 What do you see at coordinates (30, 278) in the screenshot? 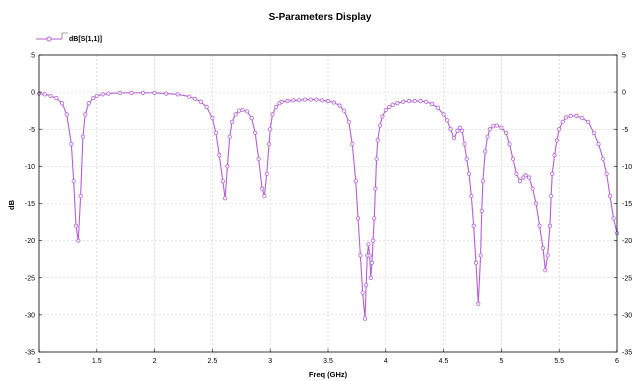
I see `y-tick-label-left: -25` at bounding box center [30, 278].